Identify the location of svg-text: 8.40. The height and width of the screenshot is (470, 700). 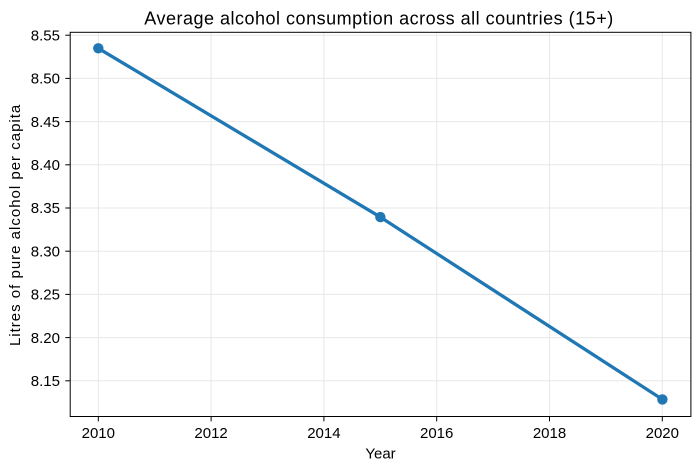
(45, 165).